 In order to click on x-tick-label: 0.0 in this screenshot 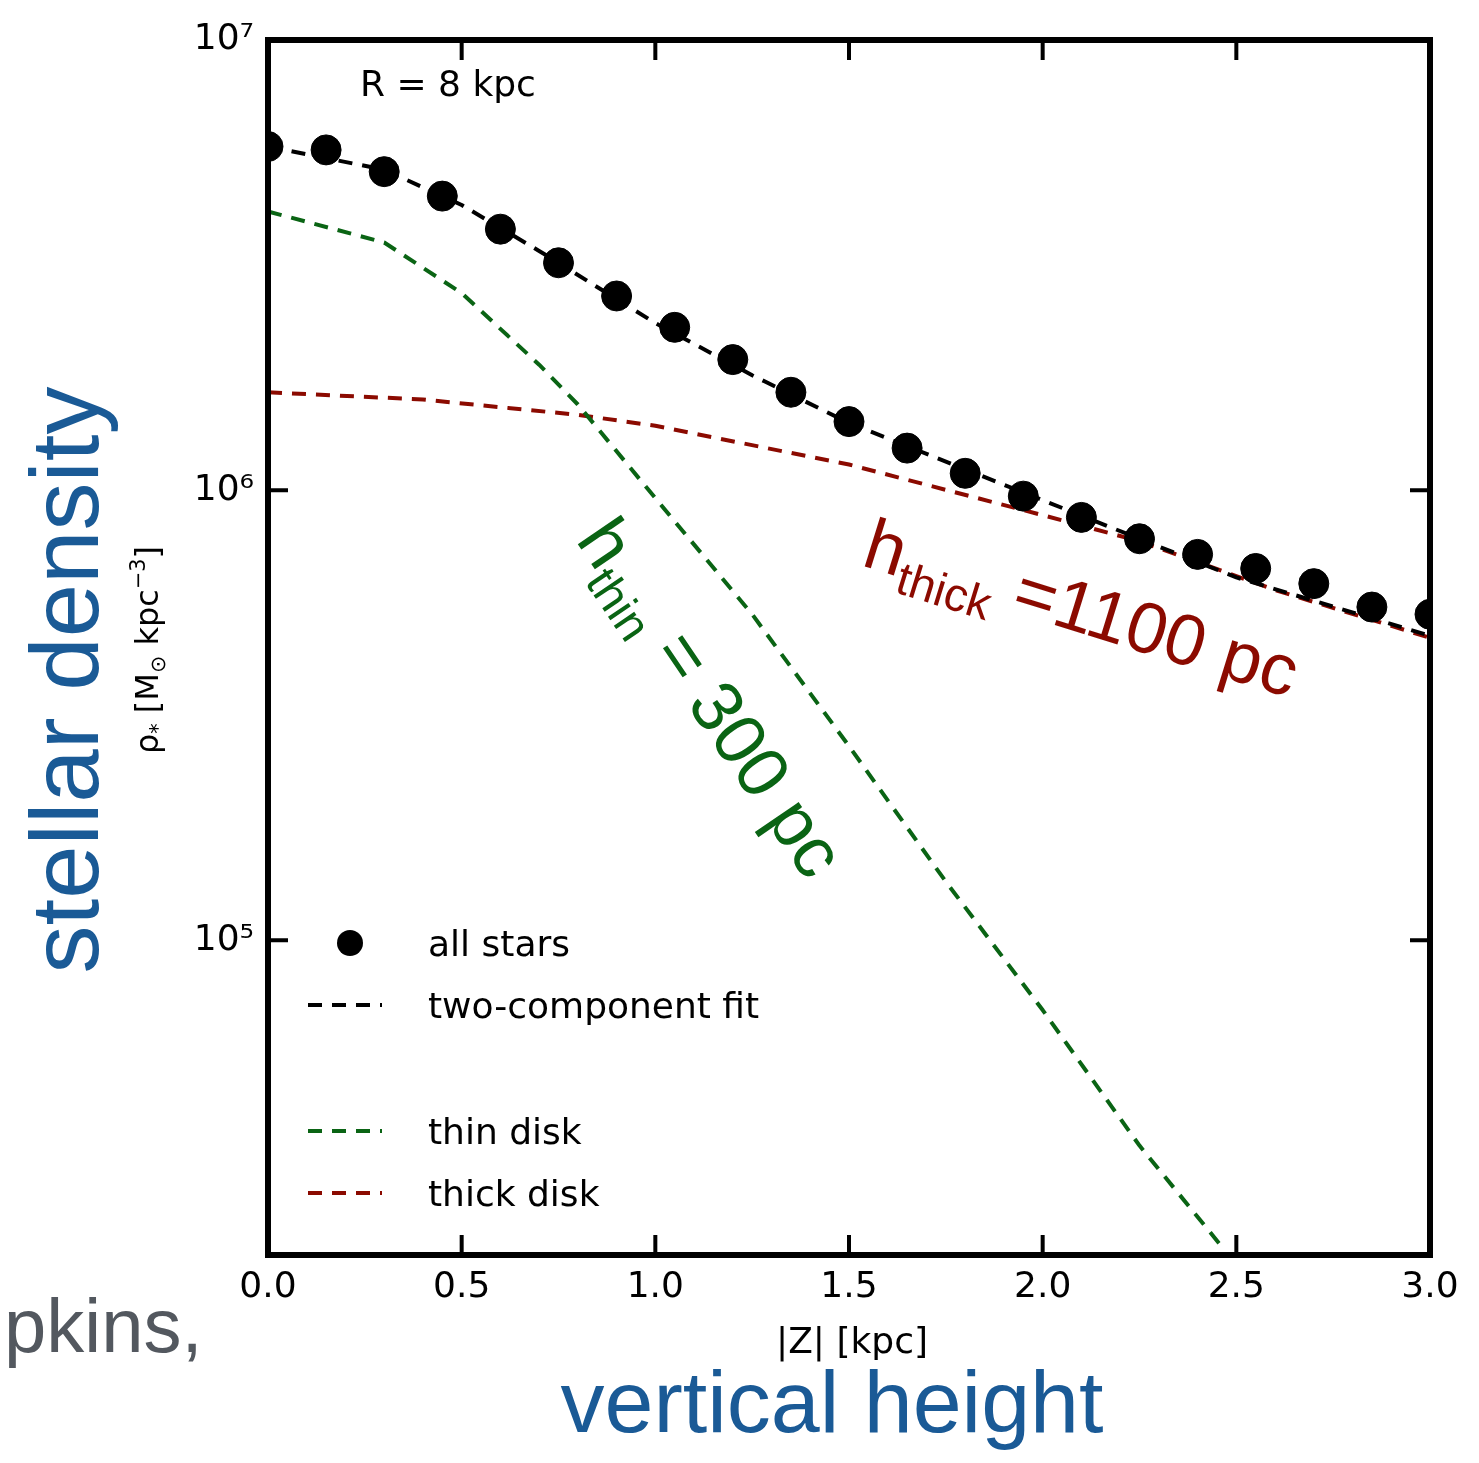, I will do `click(268, 1284)`.